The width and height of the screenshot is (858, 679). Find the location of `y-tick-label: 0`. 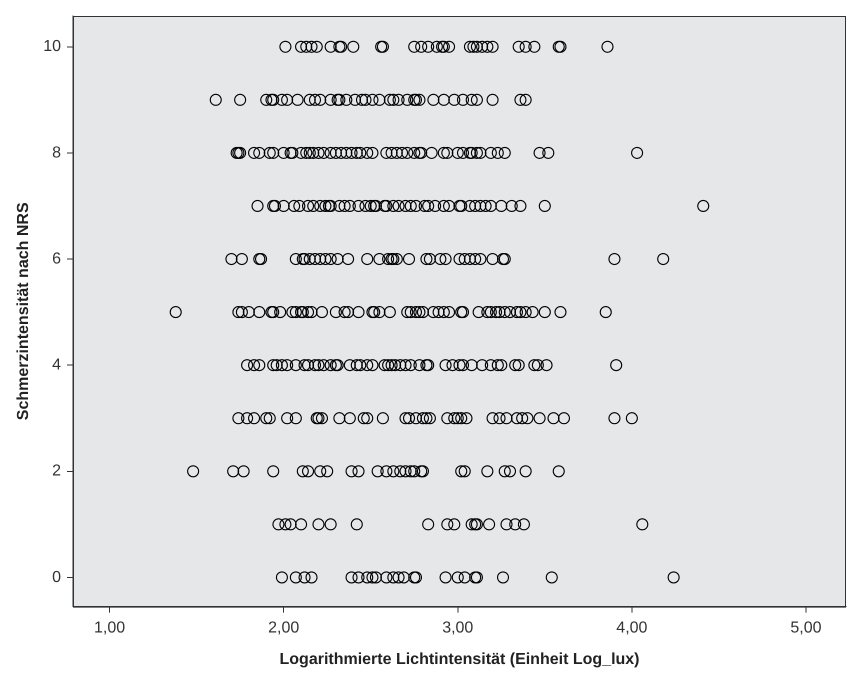

y-tick-label: 0 is located at coordinates (57, 577).